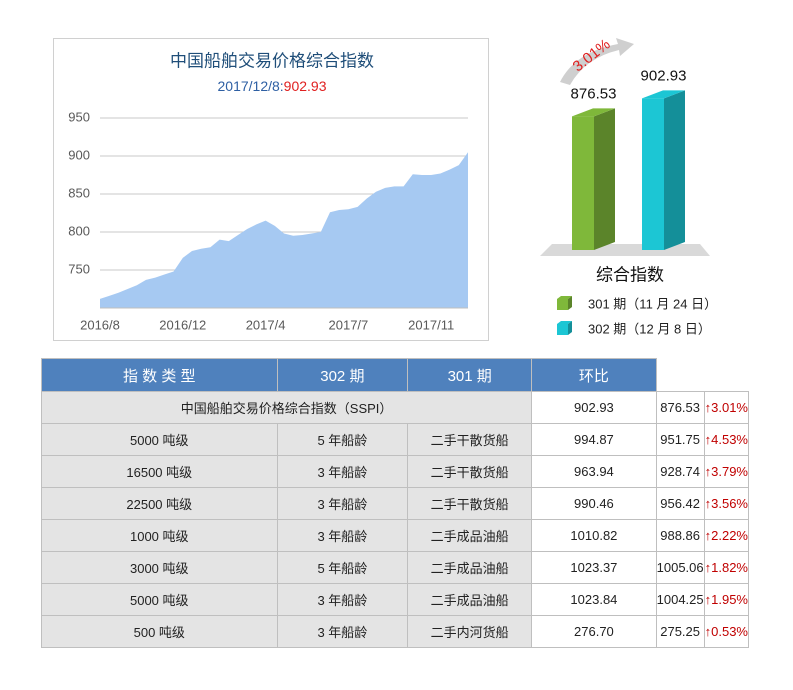 Image resolution: width=793 pixels, height=690 pixels. I want to click on change-value: 0.53%, so click(729, 631).